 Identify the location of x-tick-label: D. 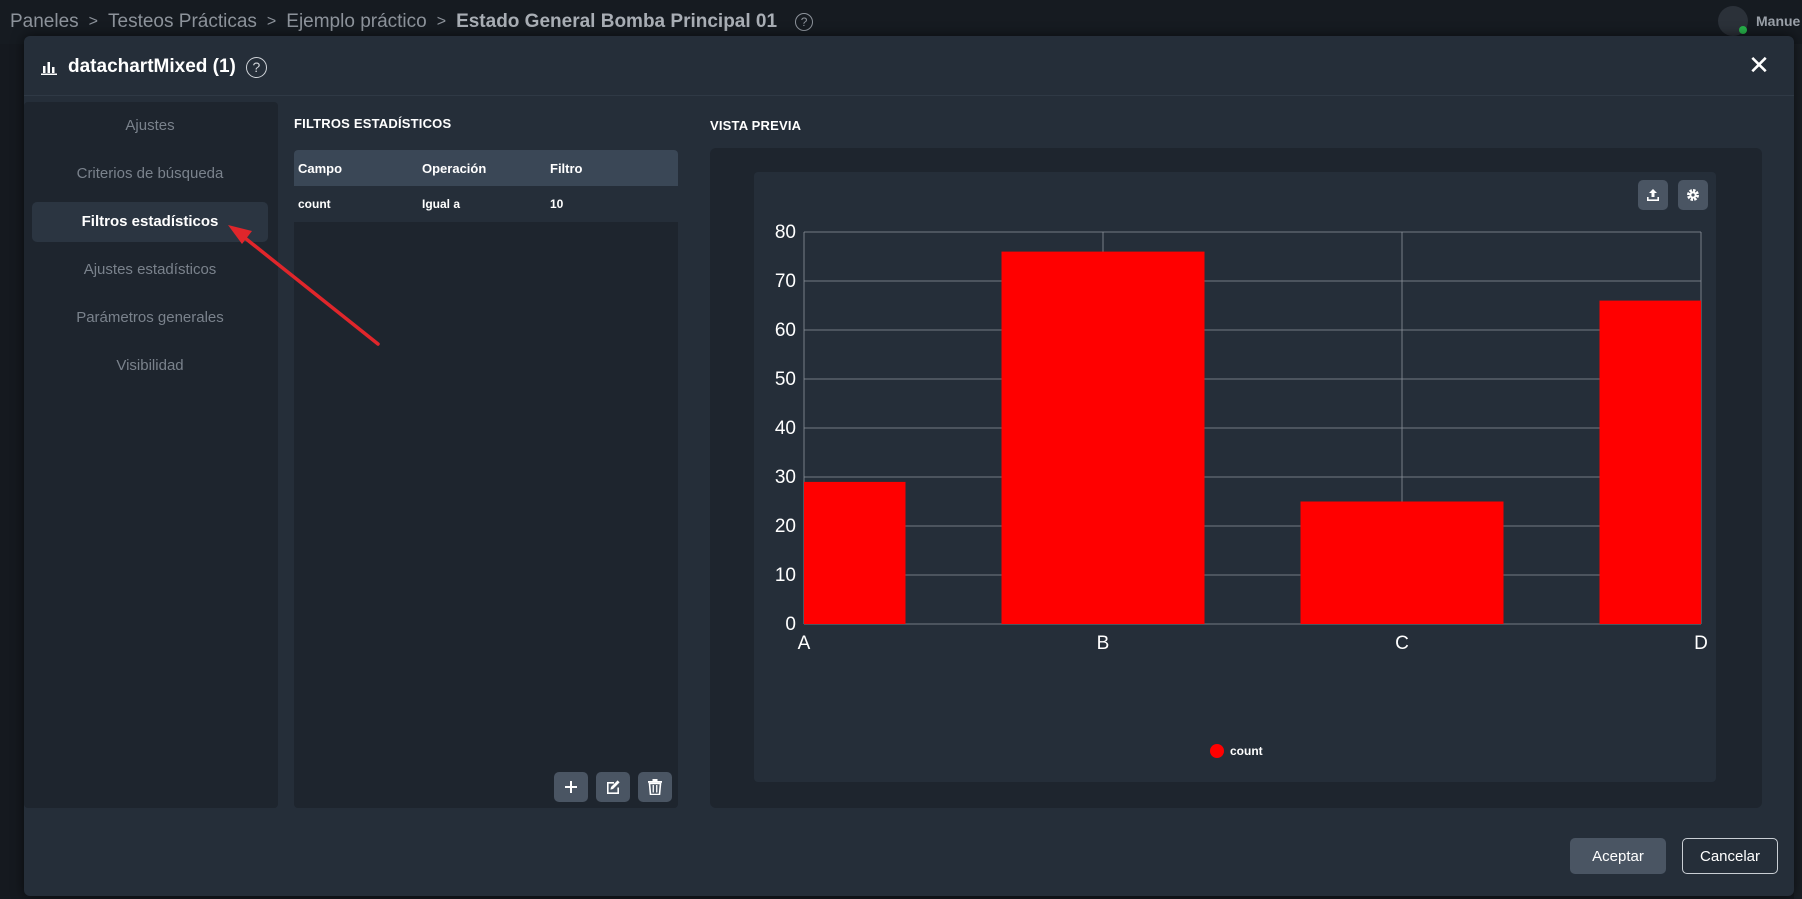
(1701, 643).